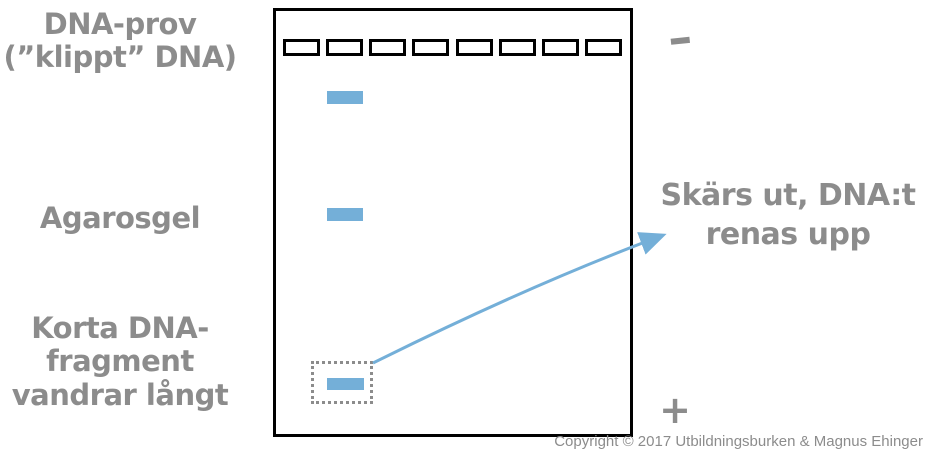 The image size is (925, 455). Describe the element at coordinates (120, 57) in the screenshot. I see `dna-sample-label-line2: (”klippt” DNA)` at that location.